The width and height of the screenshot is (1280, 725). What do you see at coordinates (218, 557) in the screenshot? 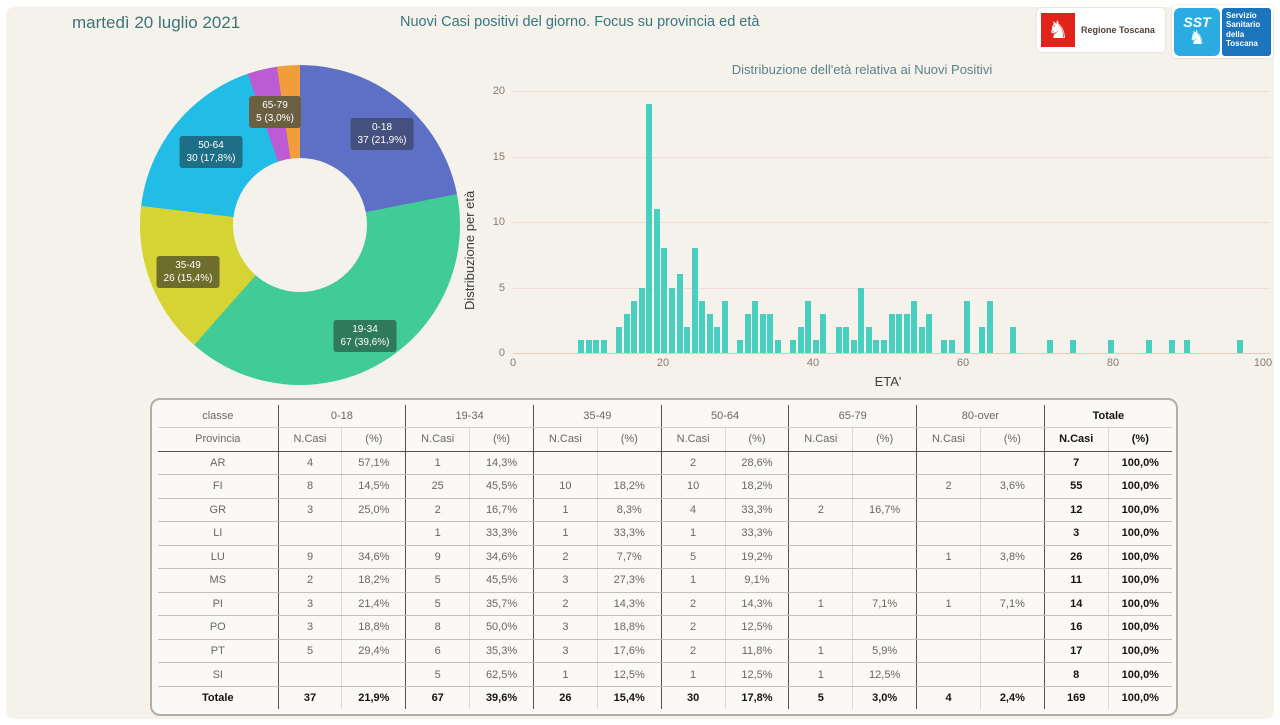
I see `province-cell: LU` at bounding box center [218, 557].